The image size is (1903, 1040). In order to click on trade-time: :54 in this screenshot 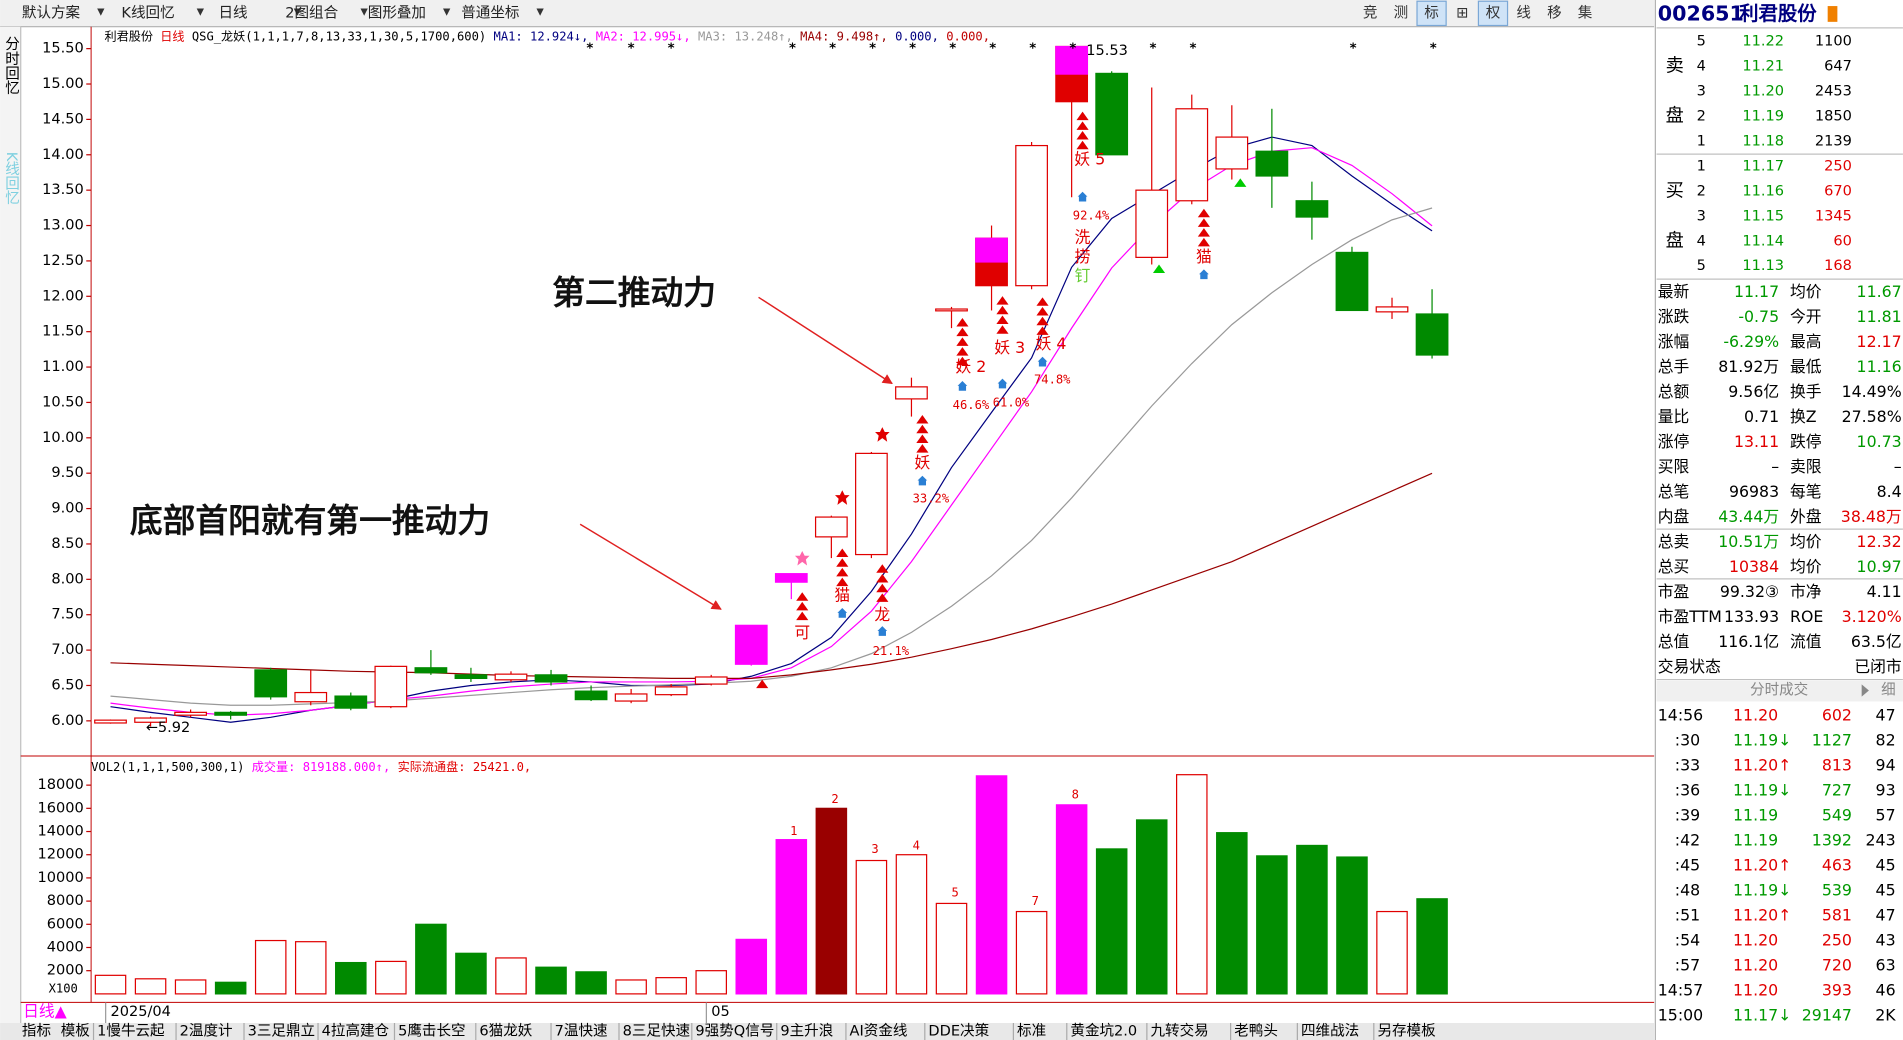, I will do `click(1687, 939)`.